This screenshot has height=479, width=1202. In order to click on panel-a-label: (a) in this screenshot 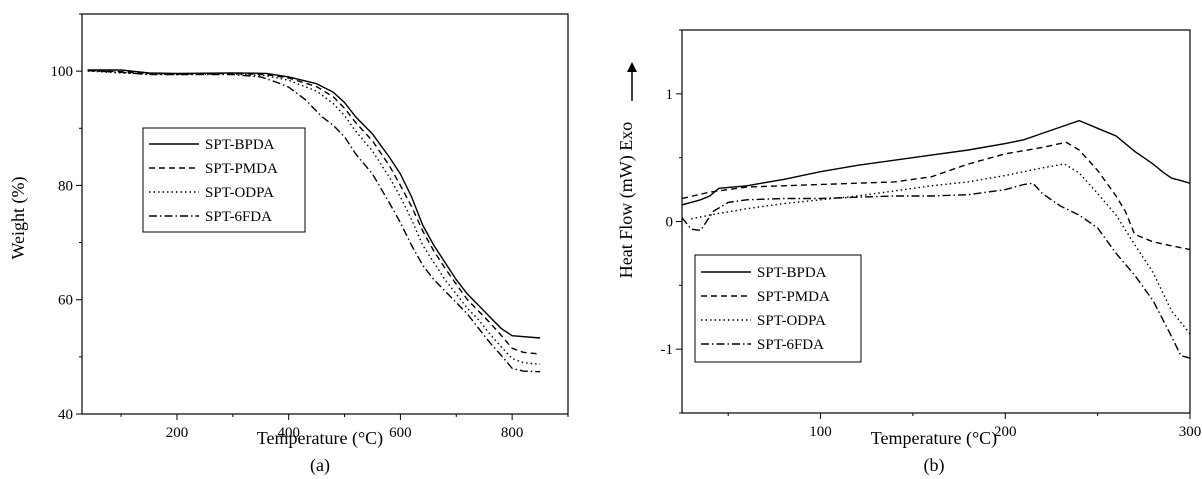, I will do `click(320, 465)`.